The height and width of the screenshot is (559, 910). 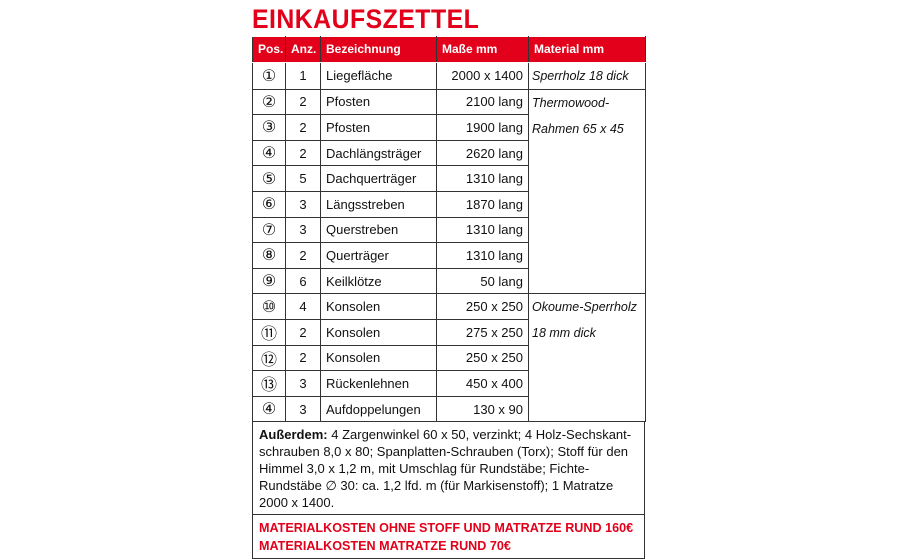 What do you see at coordinates (269, 383) in the screenshot?
I see `position-number: ⑬` at bounding box center [269, 383].